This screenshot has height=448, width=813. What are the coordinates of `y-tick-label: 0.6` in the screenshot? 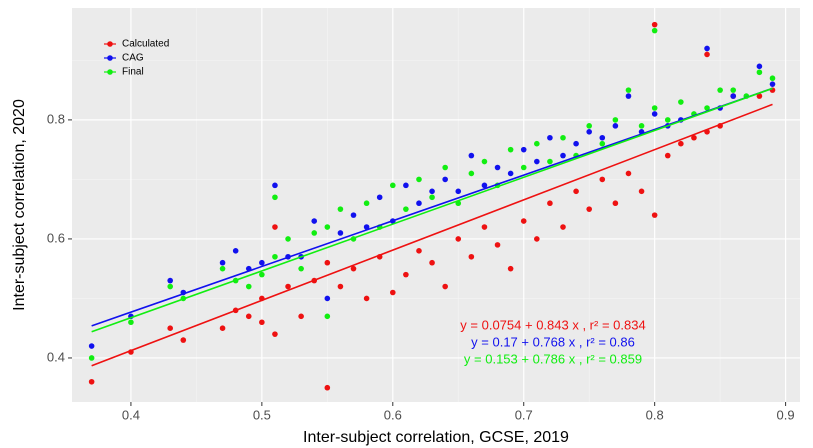 It's located at (56, 237).